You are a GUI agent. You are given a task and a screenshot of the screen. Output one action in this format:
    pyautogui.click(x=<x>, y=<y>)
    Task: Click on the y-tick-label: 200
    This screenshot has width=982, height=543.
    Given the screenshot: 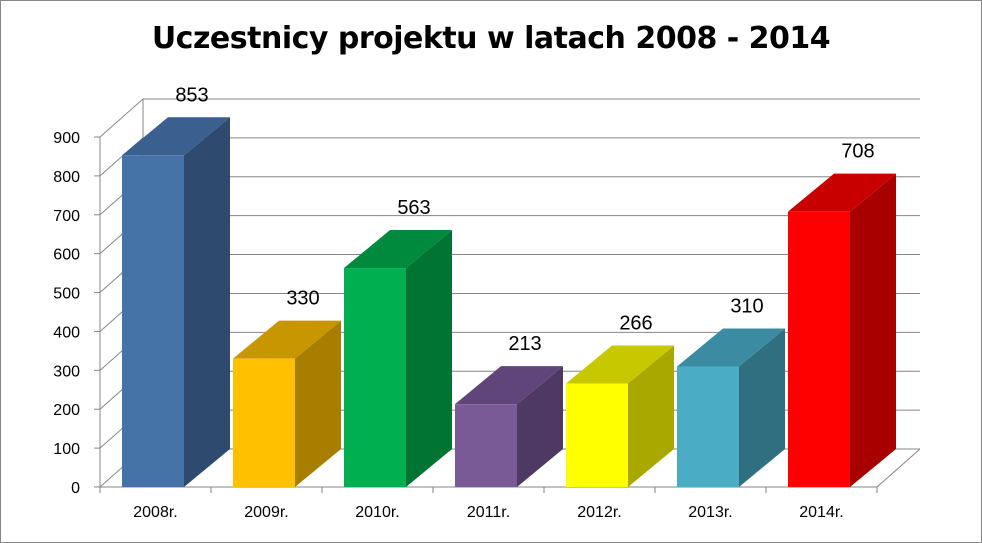 What is the action you would take?
    pyautogui.click(x=66, y=410)
    